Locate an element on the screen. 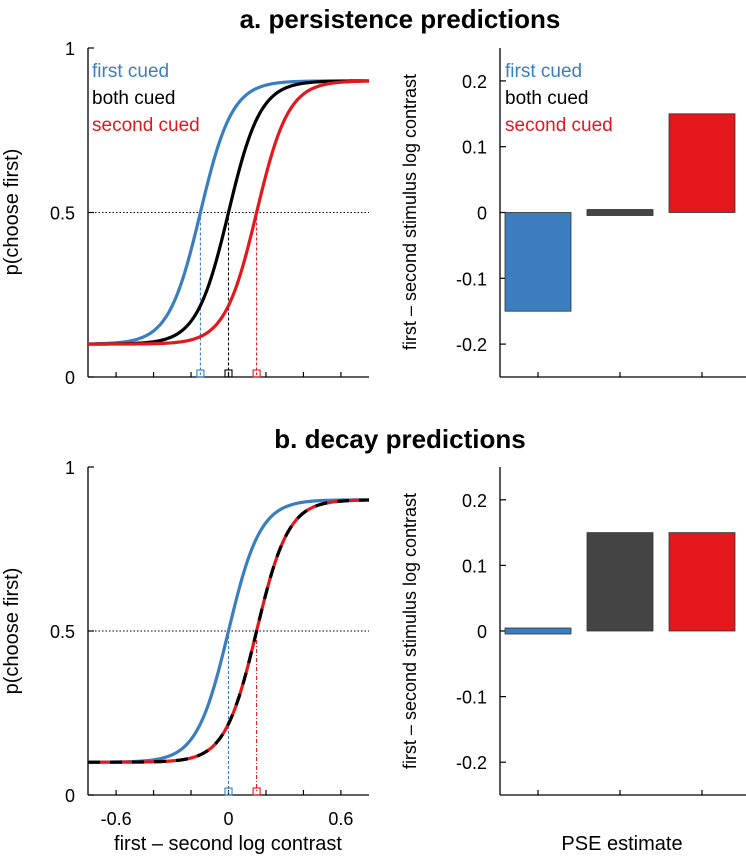  panel-a-curves-ylabel: p(choose first) is located at coordinates (12, 212).